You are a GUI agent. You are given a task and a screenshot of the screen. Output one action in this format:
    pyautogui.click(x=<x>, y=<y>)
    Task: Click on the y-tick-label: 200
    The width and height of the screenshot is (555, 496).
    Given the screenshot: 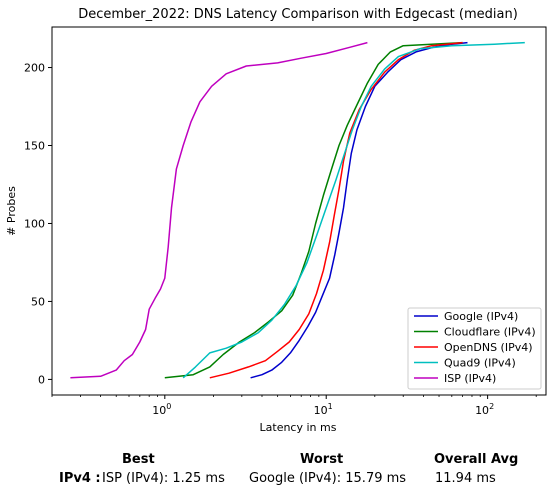 What is the action you would take?
    pyautogui.click(x=34, y=68)
    